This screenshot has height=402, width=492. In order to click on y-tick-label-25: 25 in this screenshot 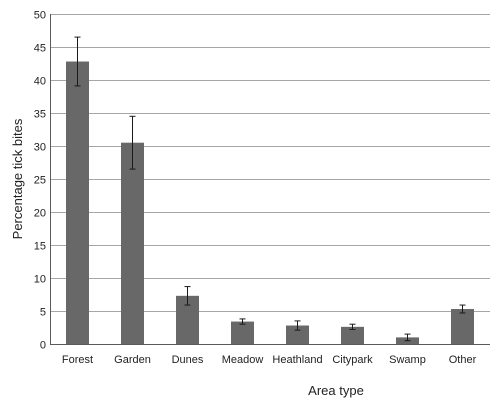, I will do `click(40, 181)`.